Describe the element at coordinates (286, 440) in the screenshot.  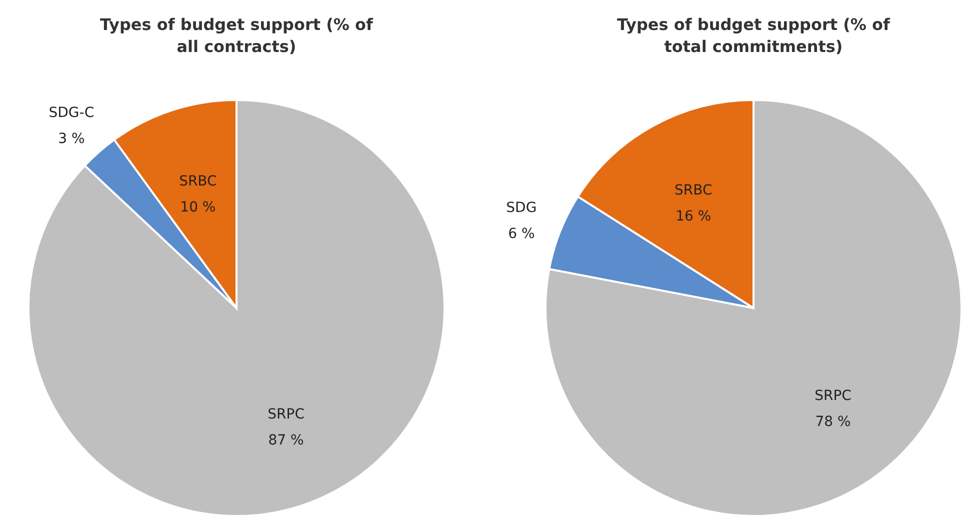
I see `data-label: 87 %` at that location.